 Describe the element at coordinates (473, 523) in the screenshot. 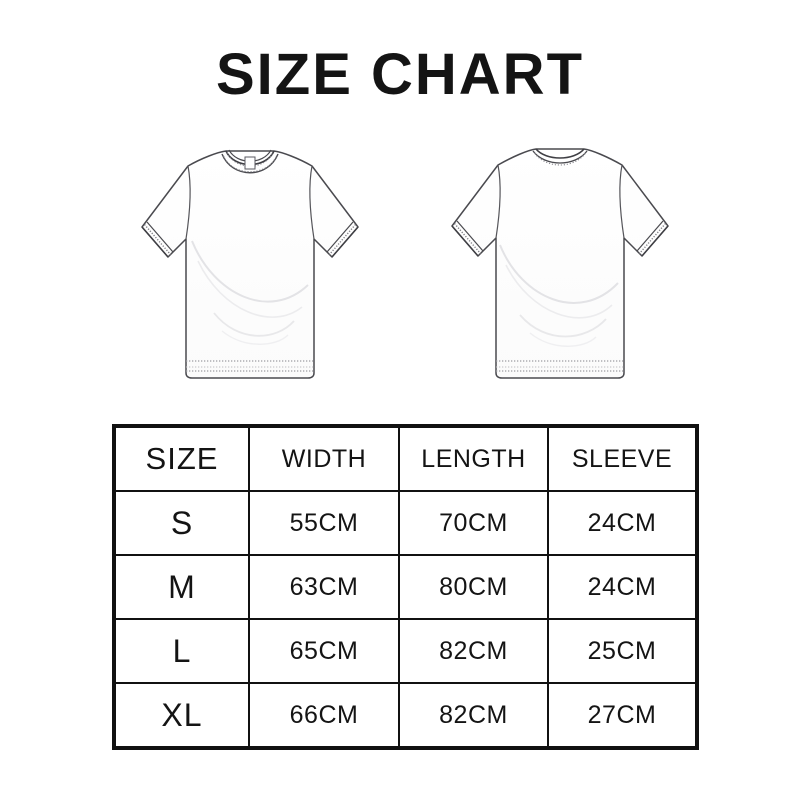

I see `row-s-length: 70CM` at that location.